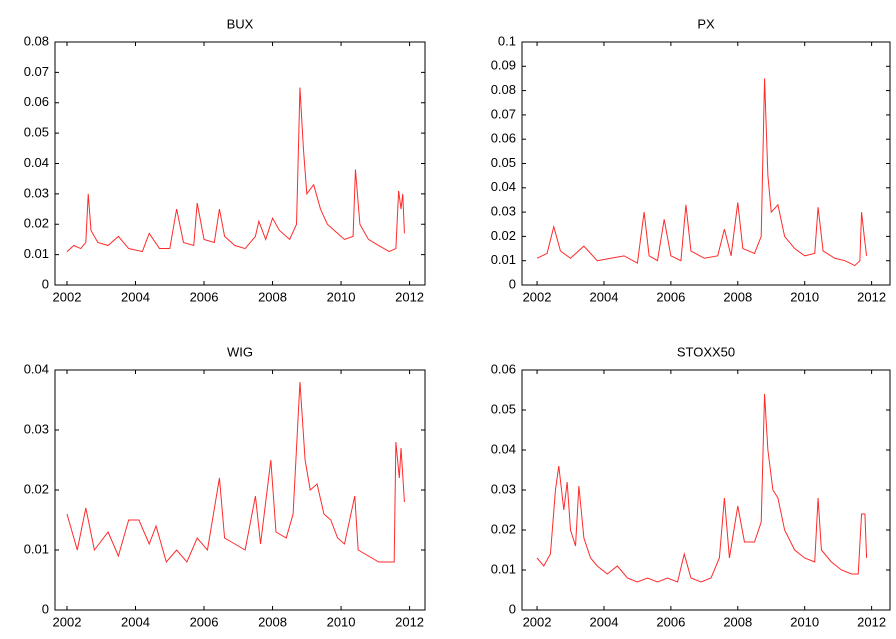  Describe the element at coordinates (706, 23) in the screenshot. I see `subplot-title: PX` at that location.